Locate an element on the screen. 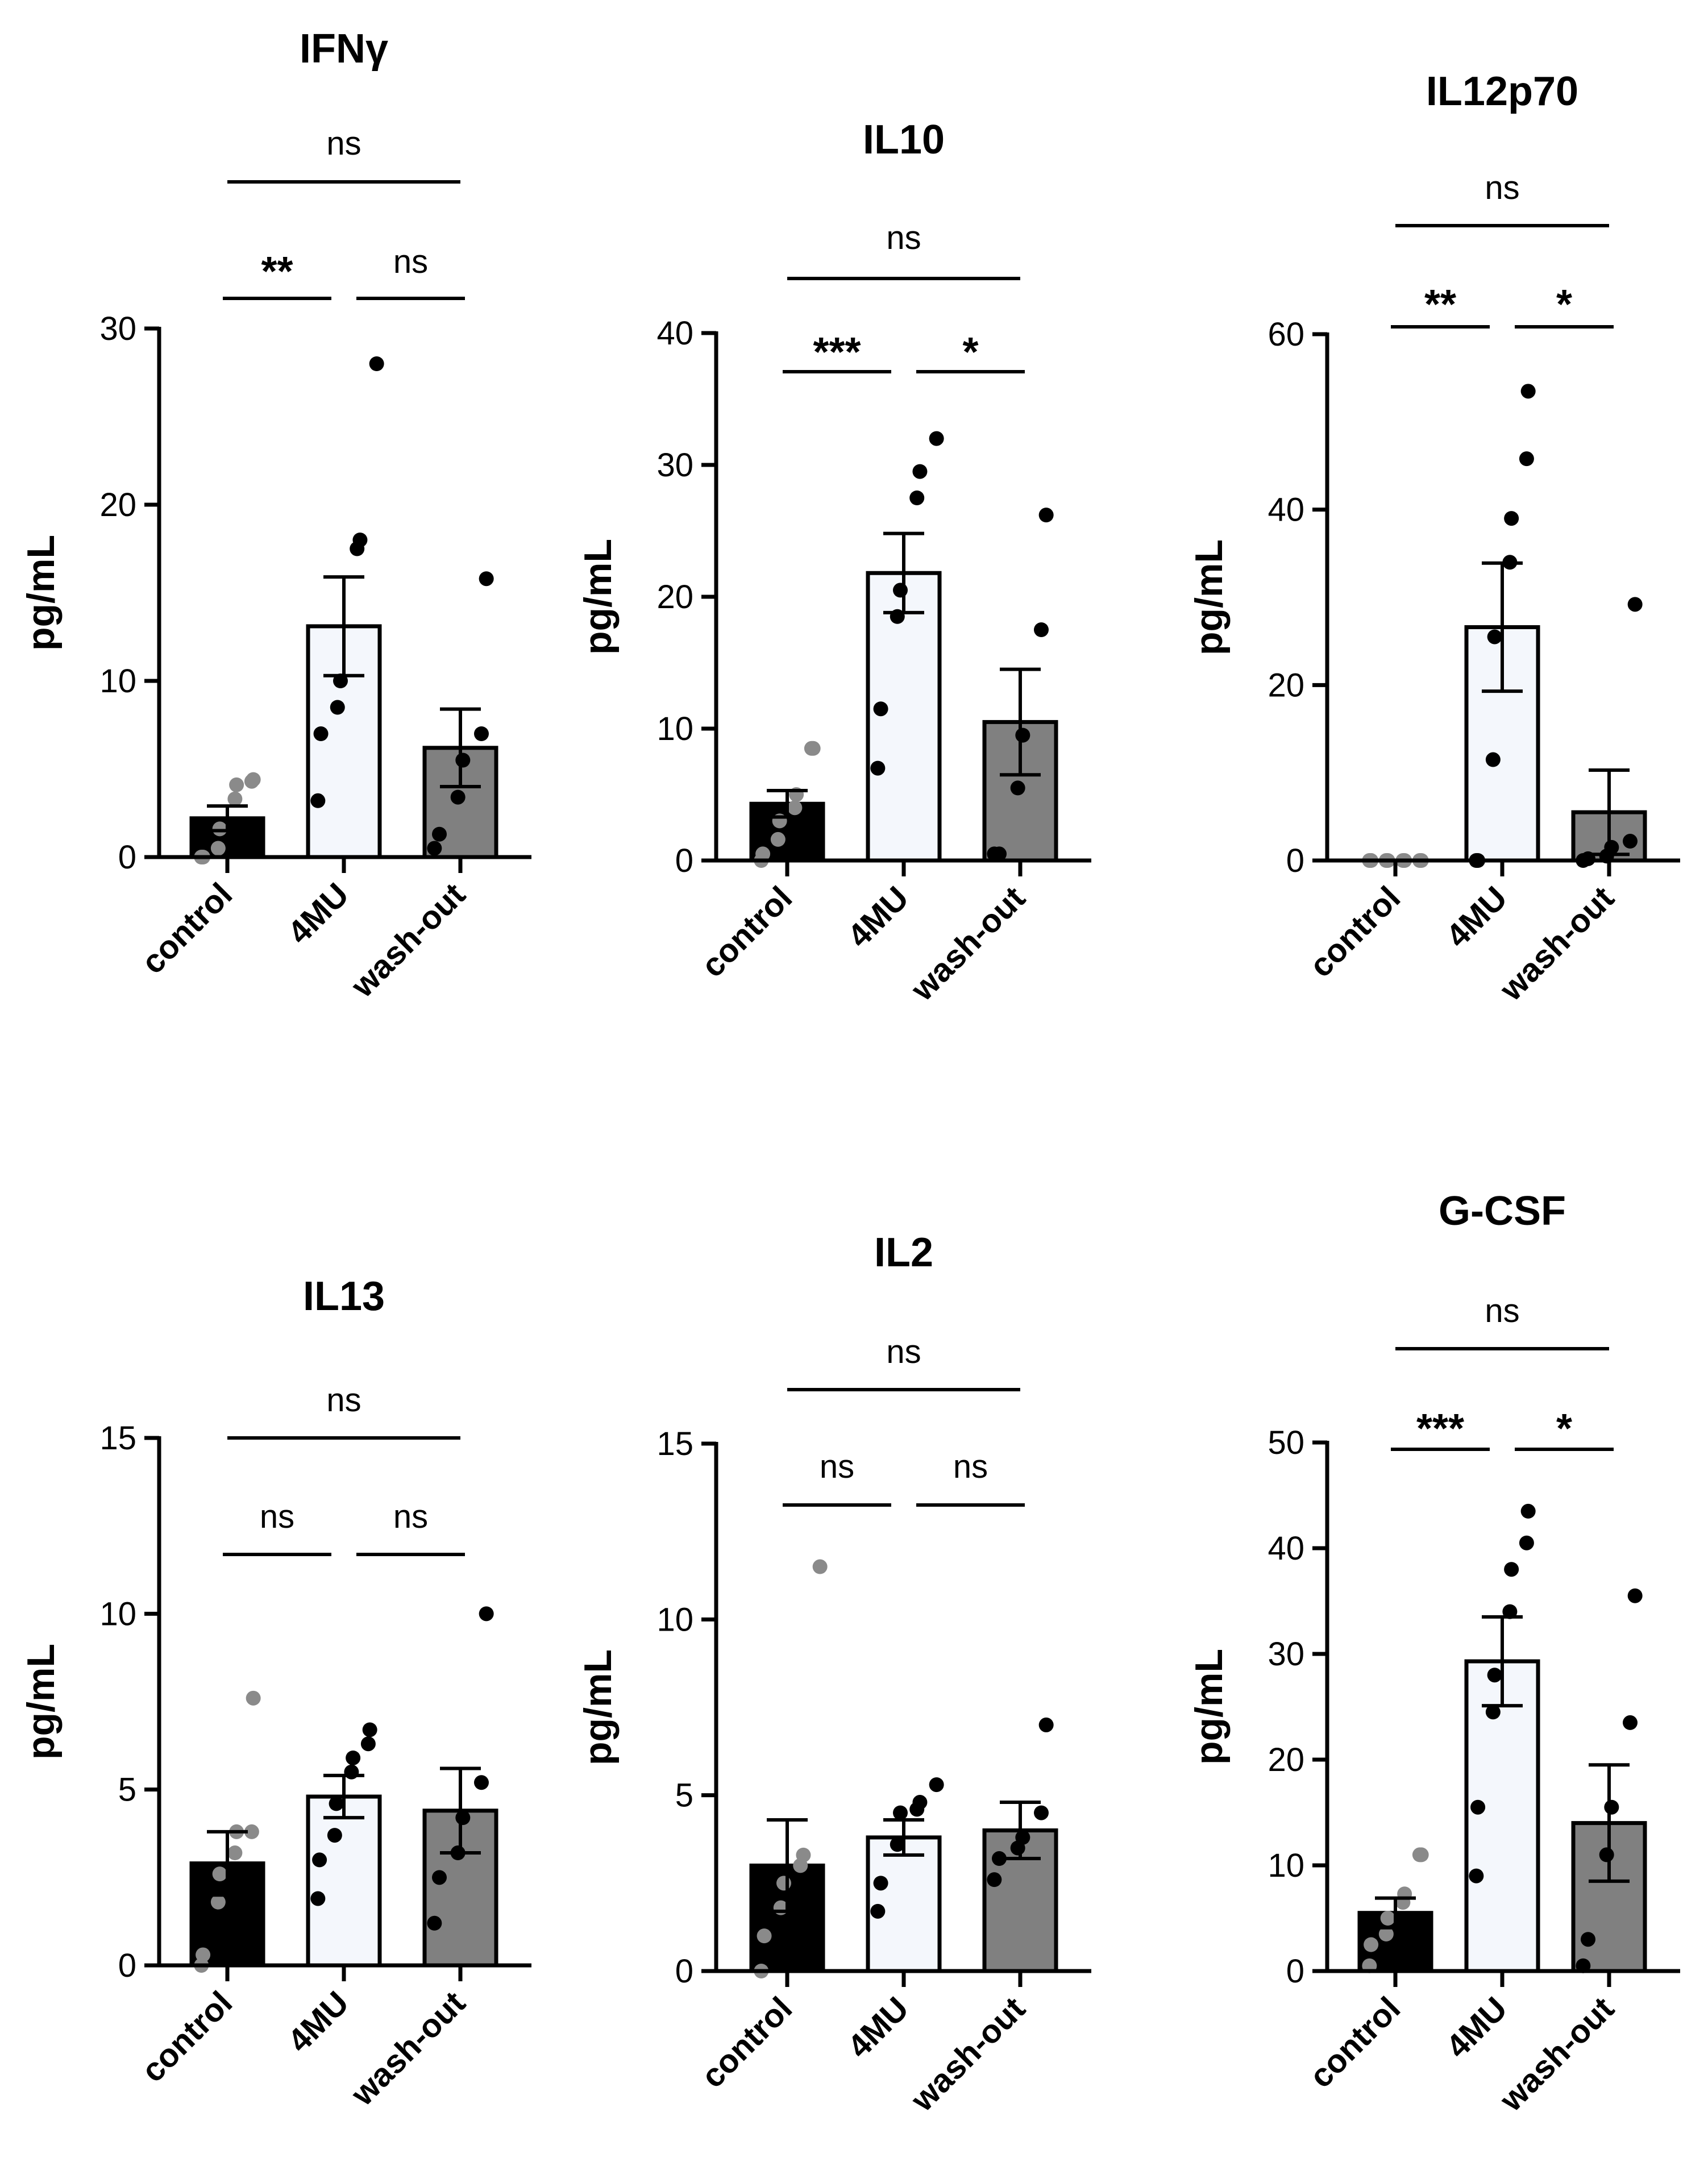  significance-label: * is located at coordinates (1564, 1429).